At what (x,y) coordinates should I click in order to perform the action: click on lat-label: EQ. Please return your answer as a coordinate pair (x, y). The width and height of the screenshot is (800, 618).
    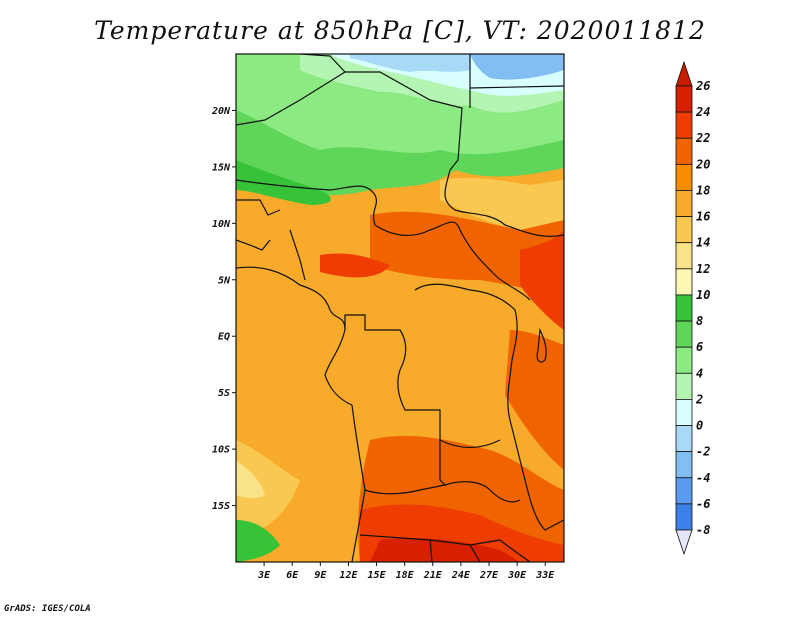
    Looking at the image, I should click on (224, 337).